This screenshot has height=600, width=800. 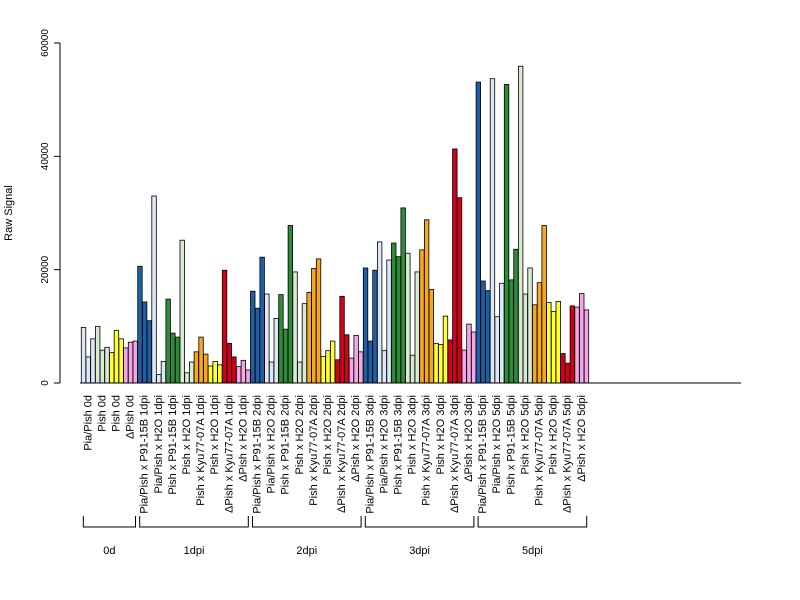 What do you see at coordinates (145, 454) in the screenshot?
I see `category-label: Pia/Pish x P91-15B 1dpi` at bounding box center [145, 454].